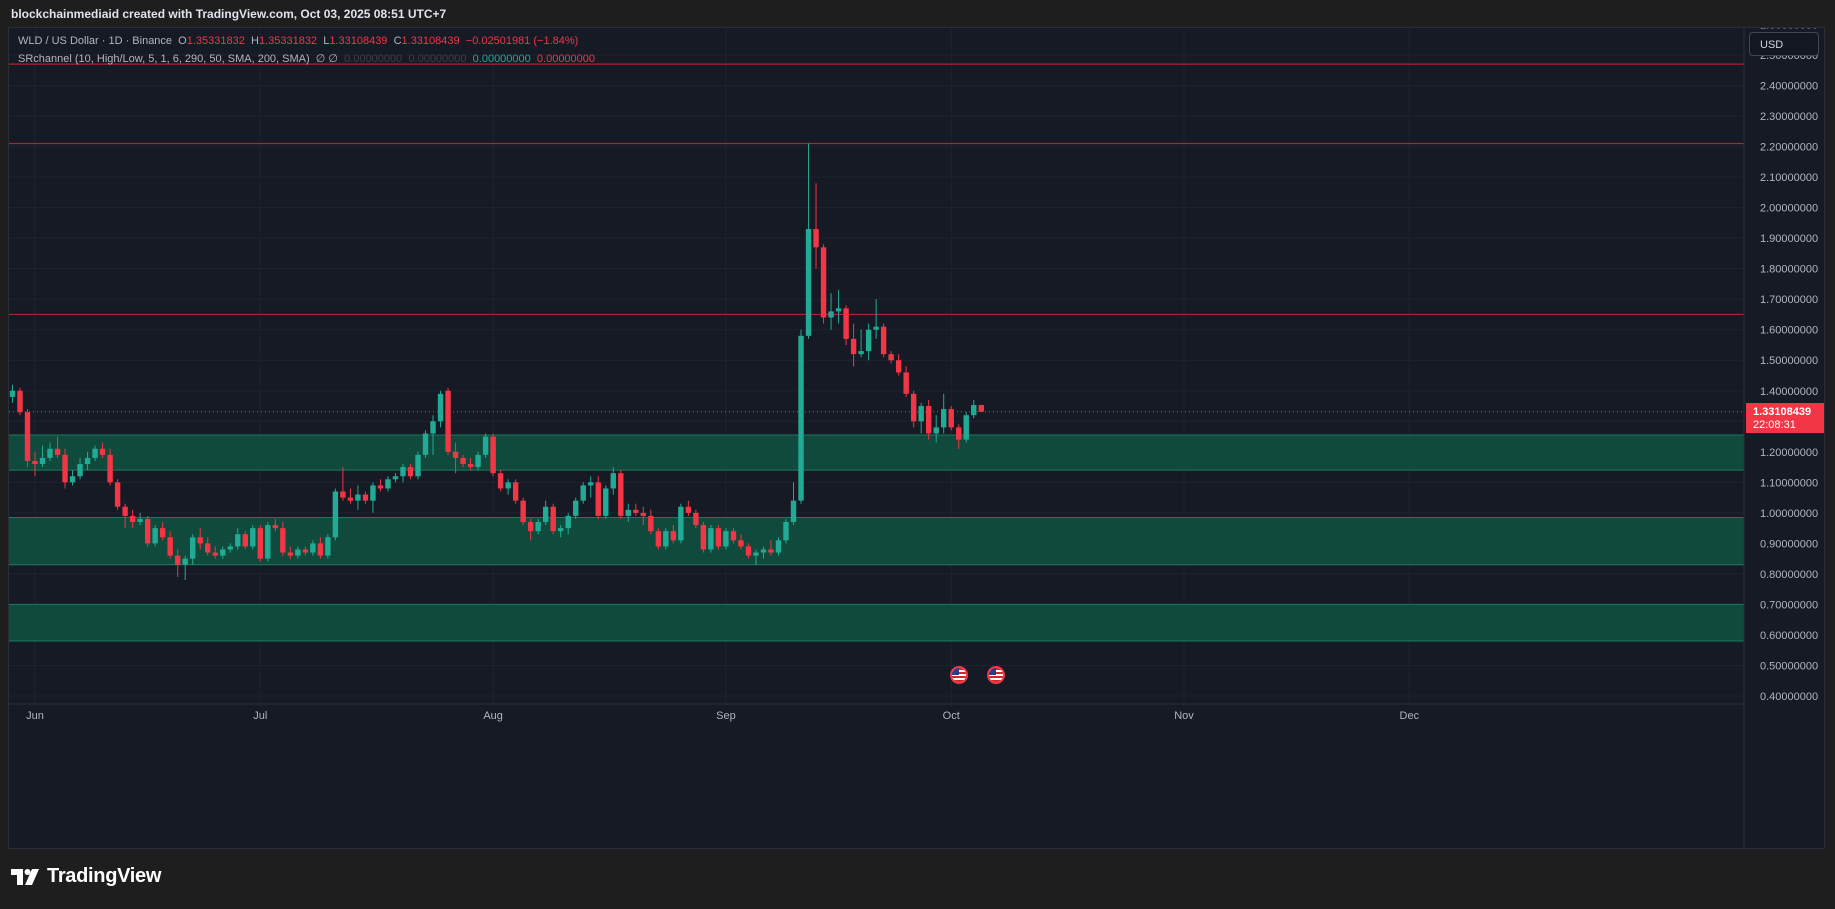  What do you see at coordinates (1789, 575) in the screenshot?
I see `price-tick-label: 0.80000000` at bounding box center [1789, 575].